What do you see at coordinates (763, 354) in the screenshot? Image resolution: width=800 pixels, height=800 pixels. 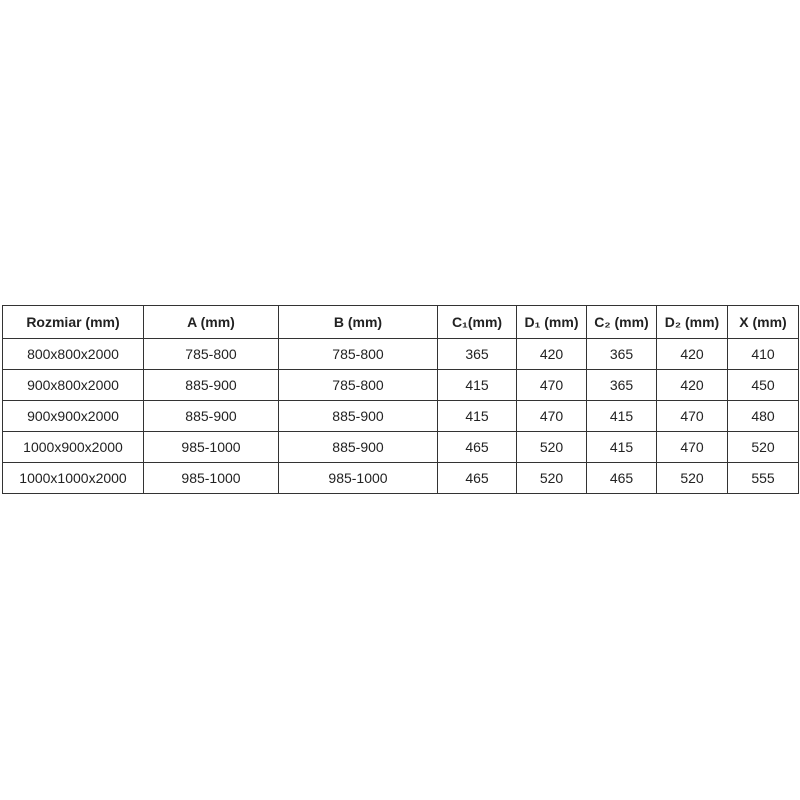 I see `table-cell: 410` at bounding box center [763, 354].